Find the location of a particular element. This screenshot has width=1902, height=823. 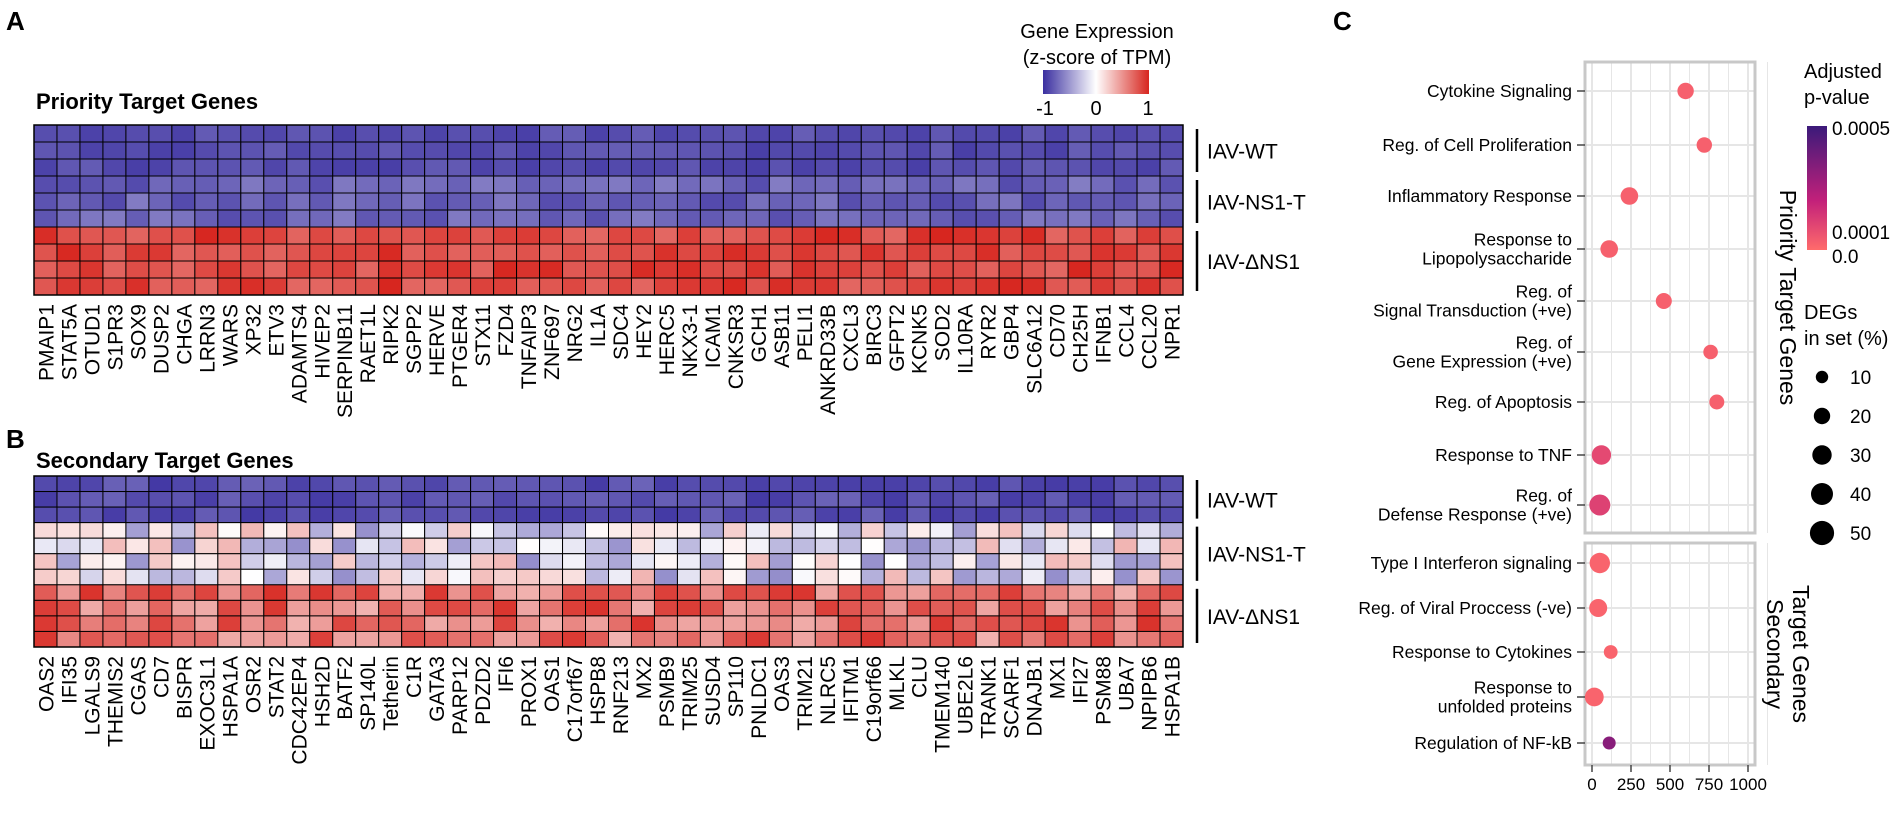

expression-legend-tick-mid: 0 is located at coordinates (1095, 109).